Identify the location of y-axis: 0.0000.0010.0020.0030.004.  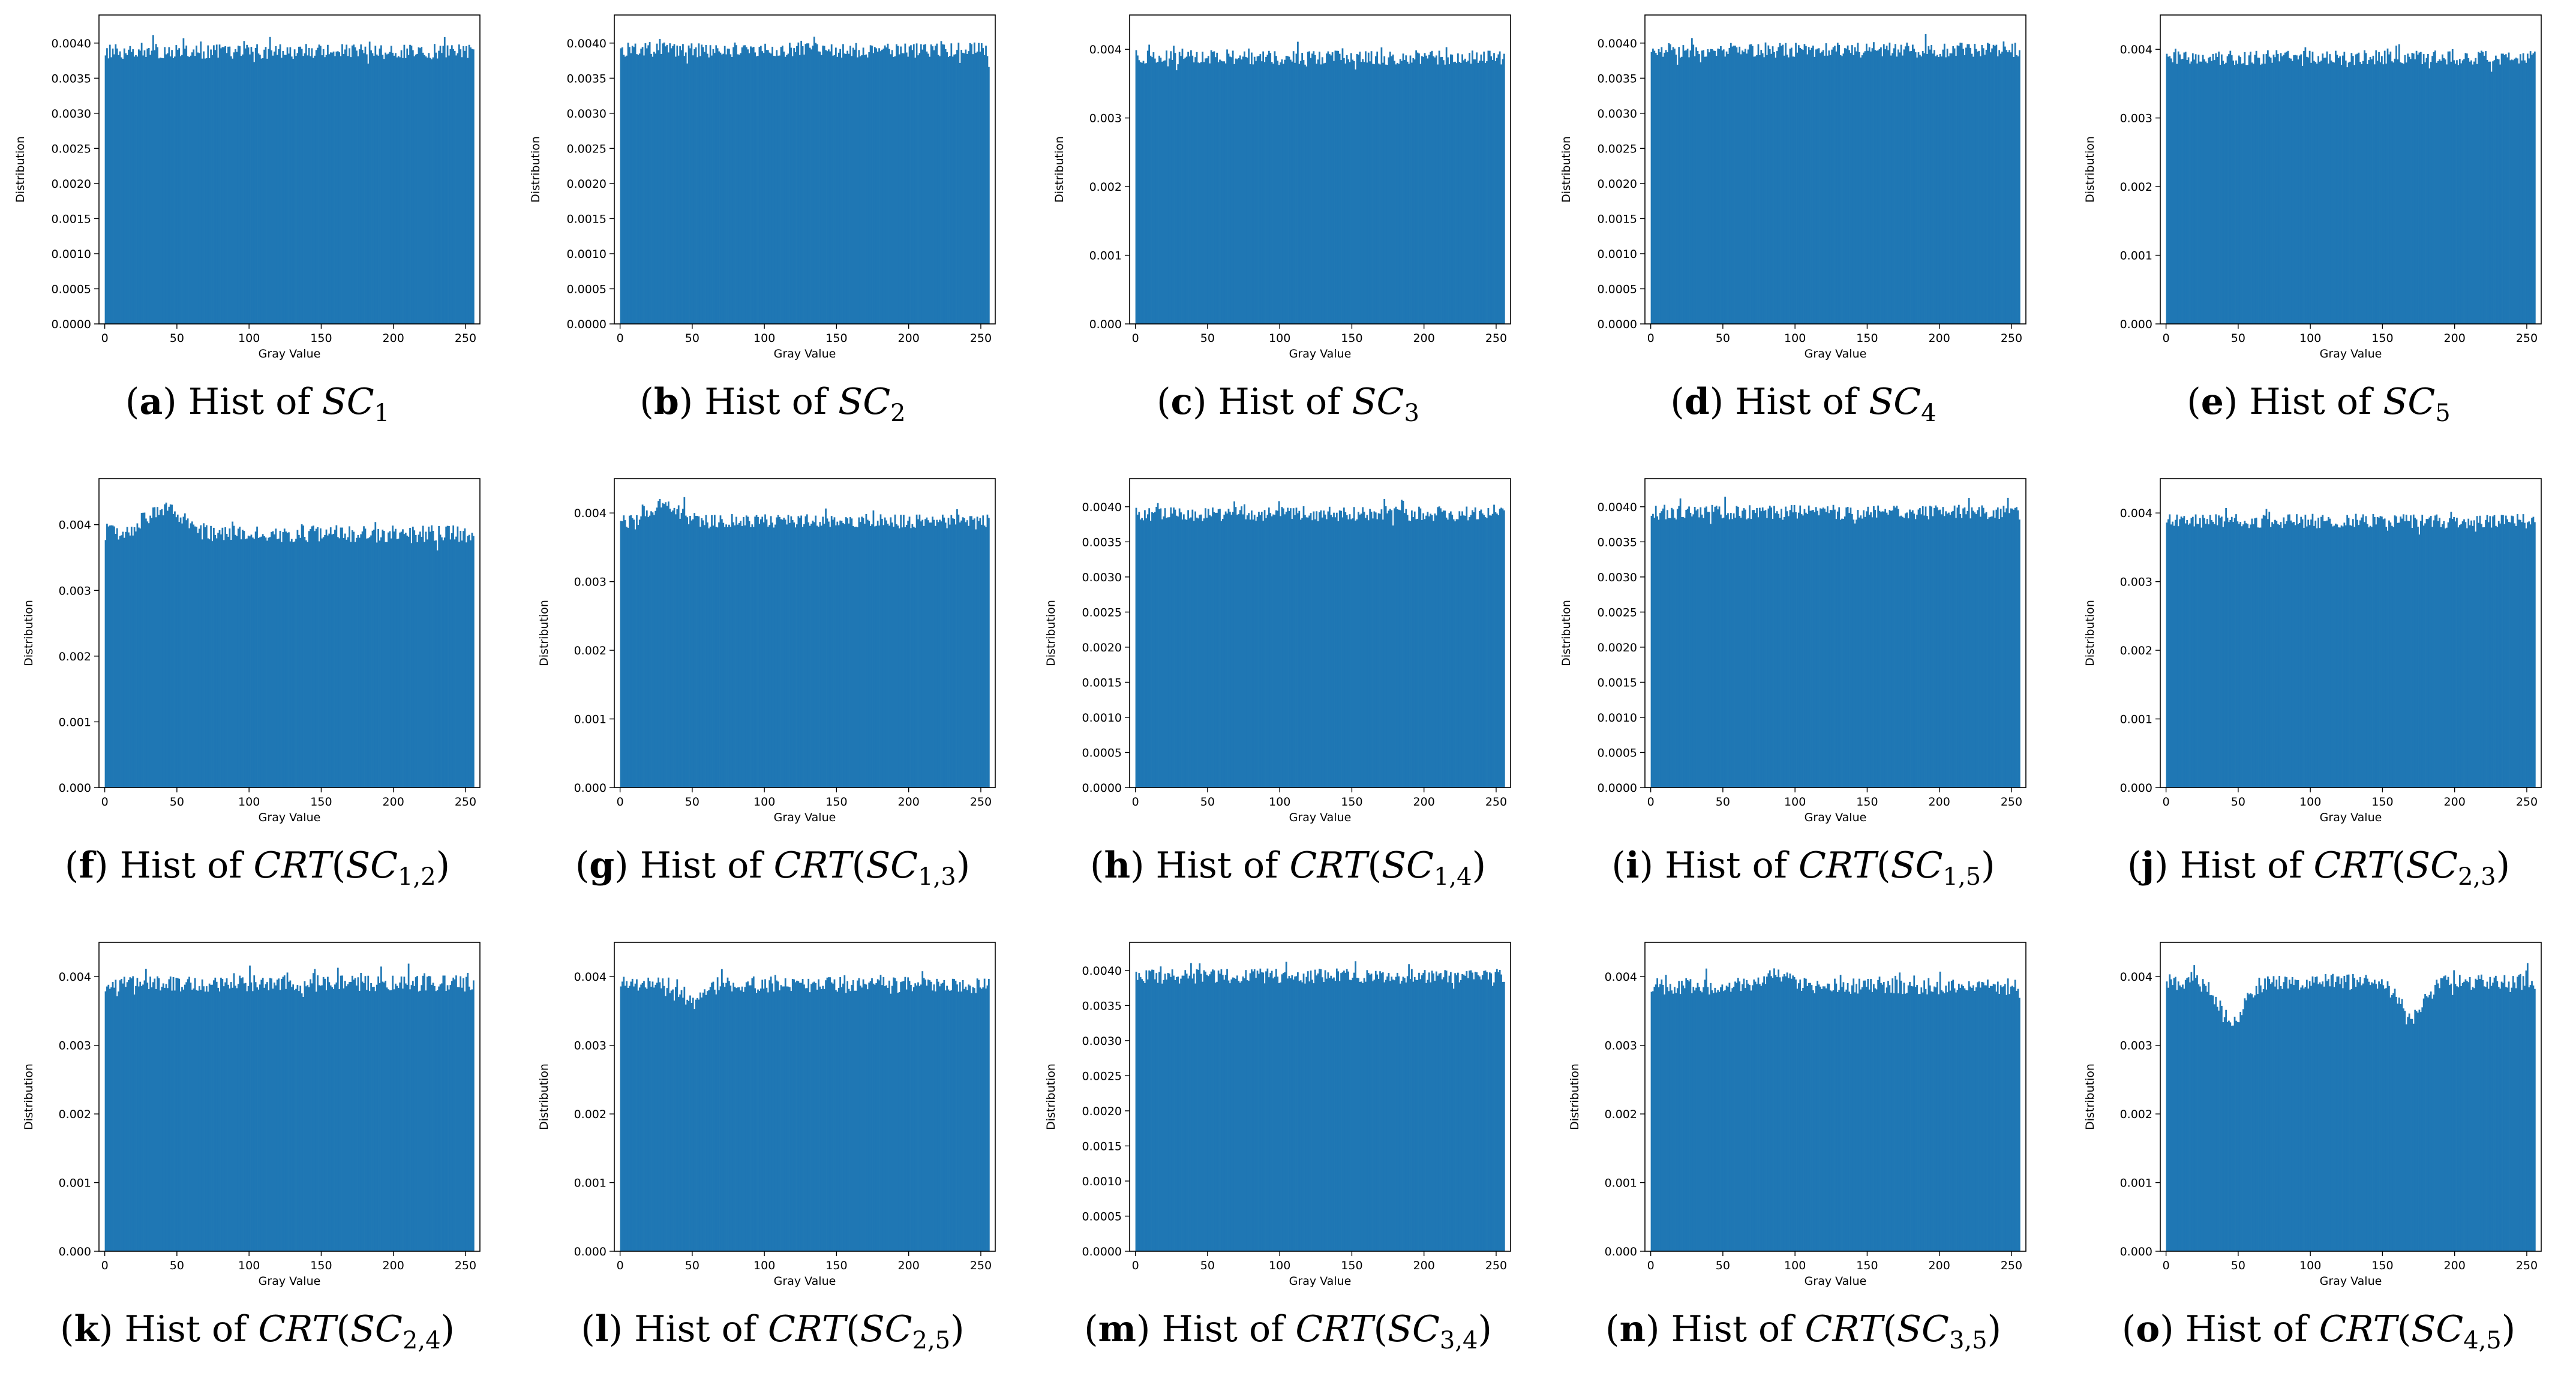
(1625, 1114).